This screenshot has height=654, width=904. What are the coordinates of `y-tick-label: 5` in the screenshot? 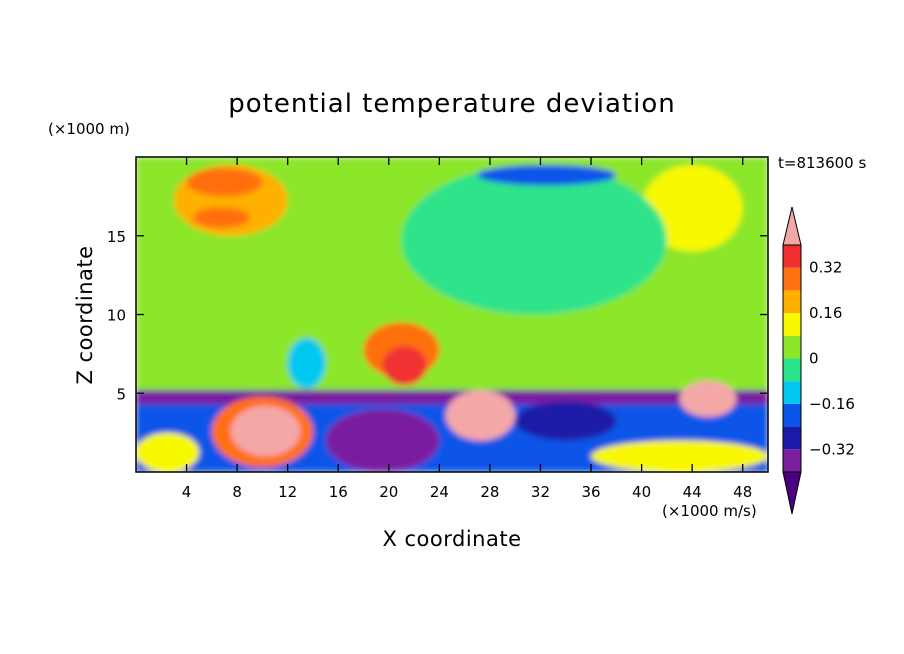 It's located at (121, 394).